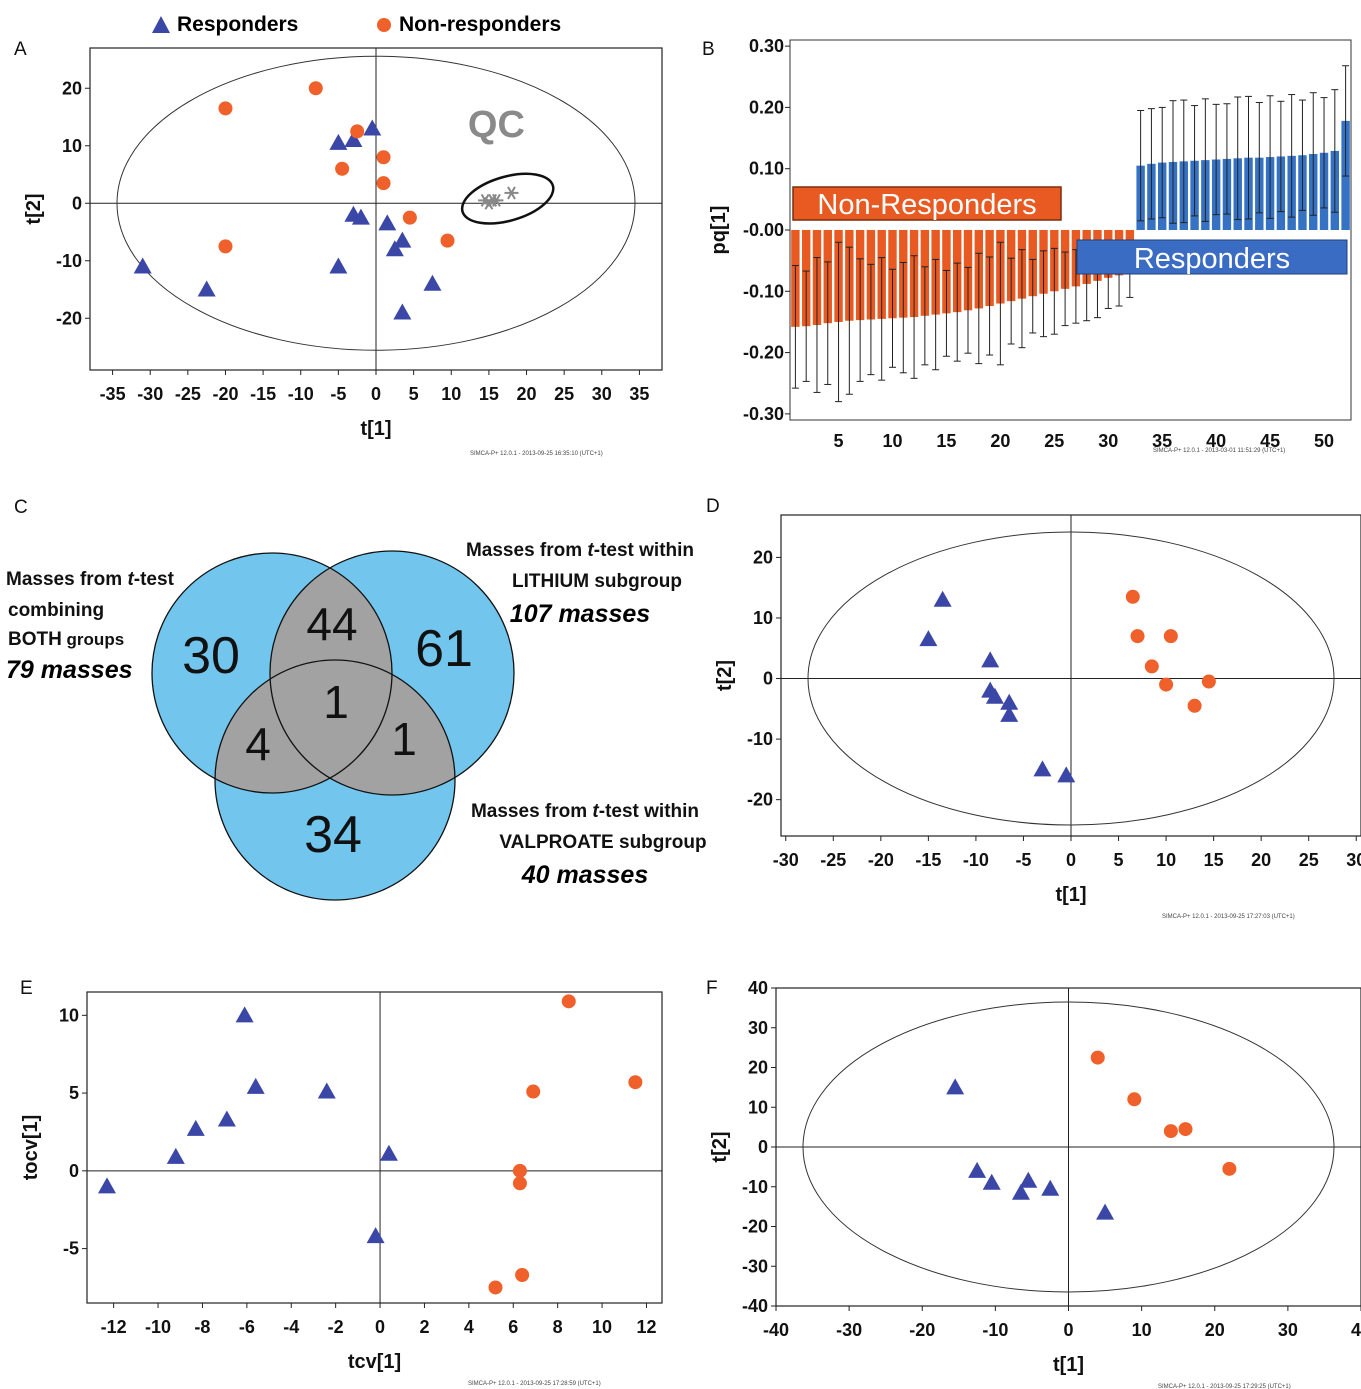 This screenshot has width=1361, height=1389. I want to click on y-tick-label: -0.10, so click(763, 291).